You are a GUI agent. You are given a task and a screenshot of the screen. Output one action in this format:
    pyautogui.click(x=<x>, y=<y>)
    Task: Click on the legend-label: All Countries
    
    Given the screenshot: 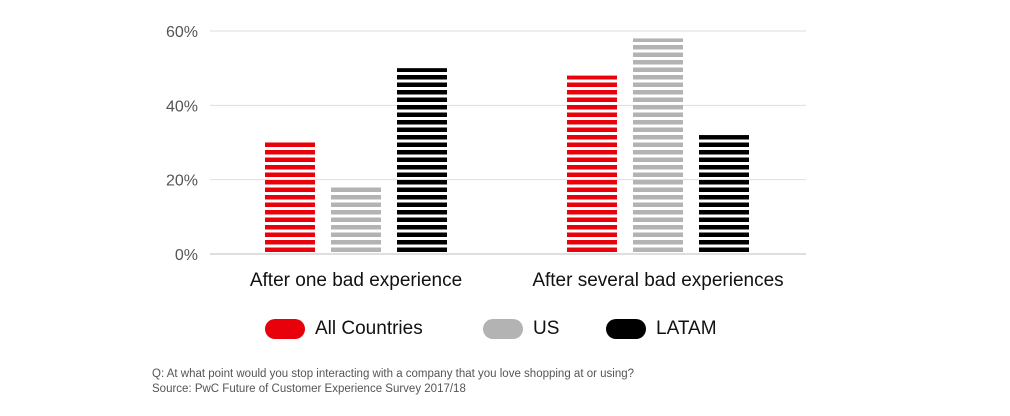 What is the action you would take?
    pyautogui.click(x=369, y=328)
    